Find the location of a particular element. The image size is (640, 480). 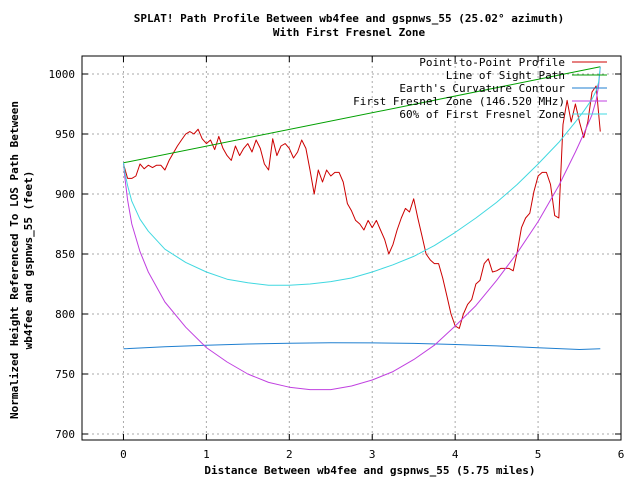

y-tick-label: 800 is located at coordinates (65, 314).